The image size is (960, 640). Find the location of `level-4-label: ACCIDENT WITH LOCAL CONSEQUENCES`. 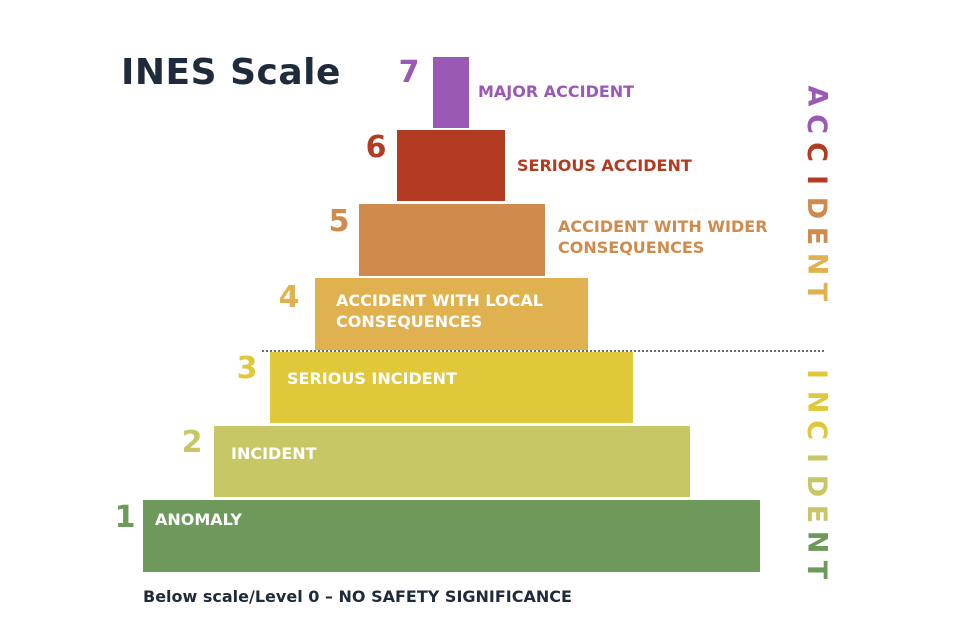

level-4-label: ACCIDENT WITH LOCAL CONSEQUENCES is located at coordinates (439, 311).